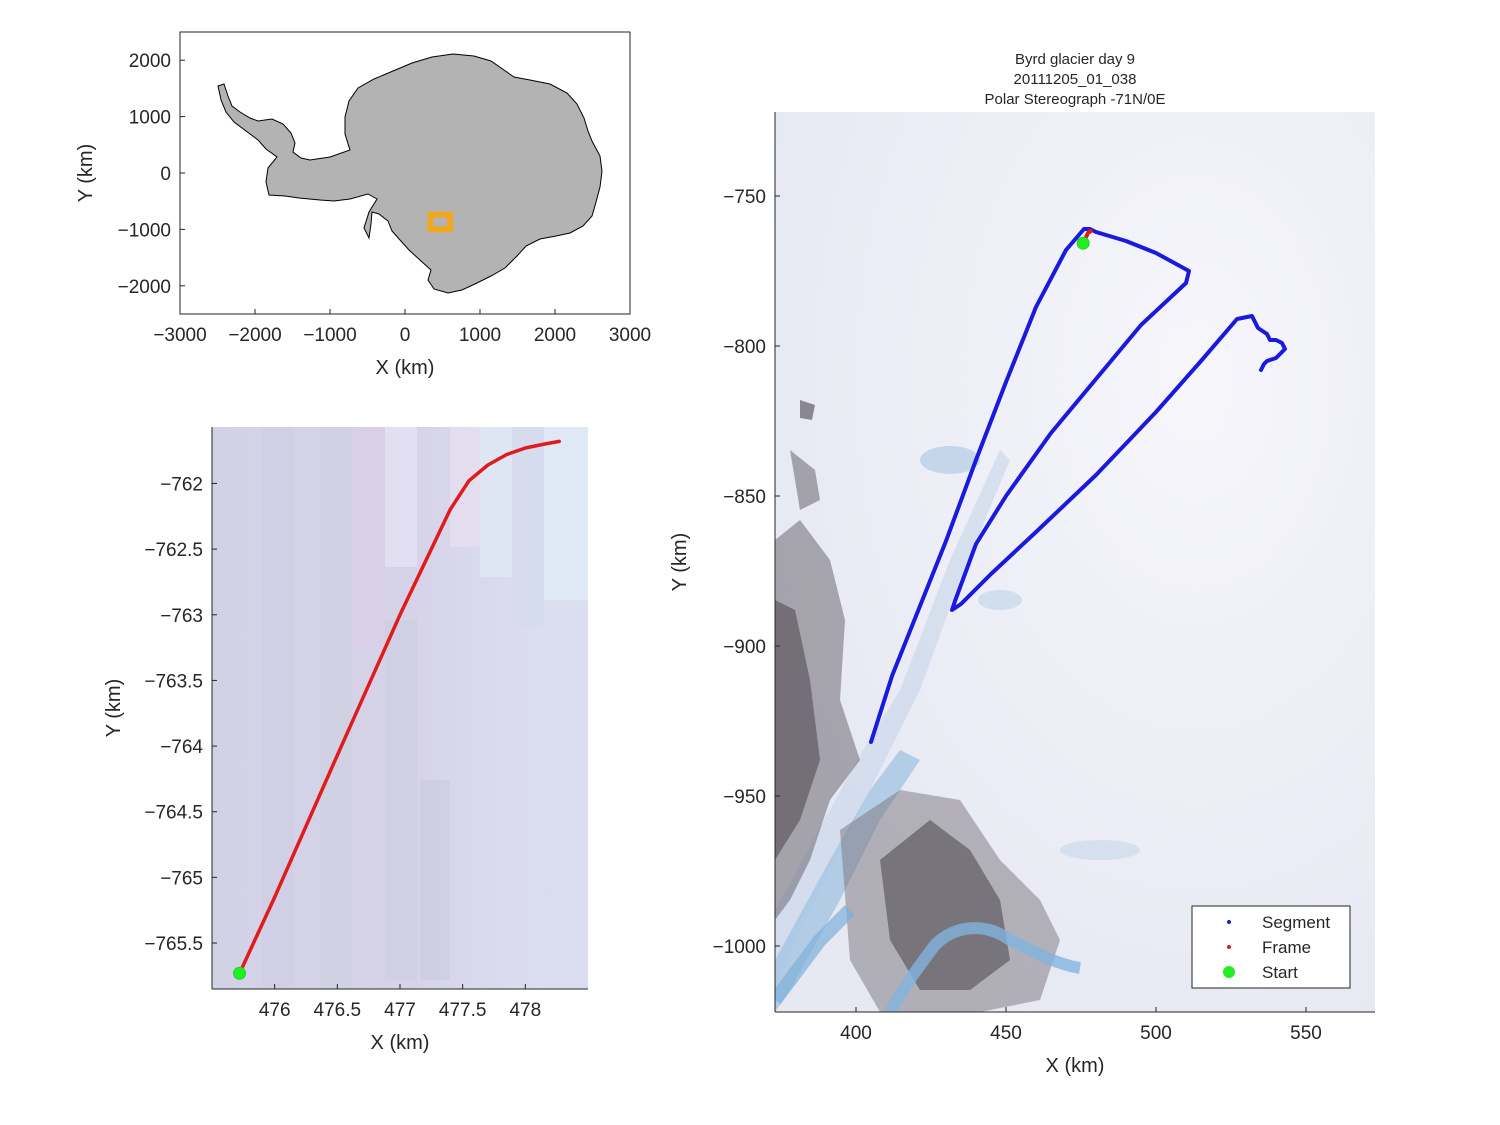 The width and height of the screenshot is (1500, 1125). Describe the element at coordinates (165, 174) in the screenshot. I see `y-tick-label: 0` at that location.